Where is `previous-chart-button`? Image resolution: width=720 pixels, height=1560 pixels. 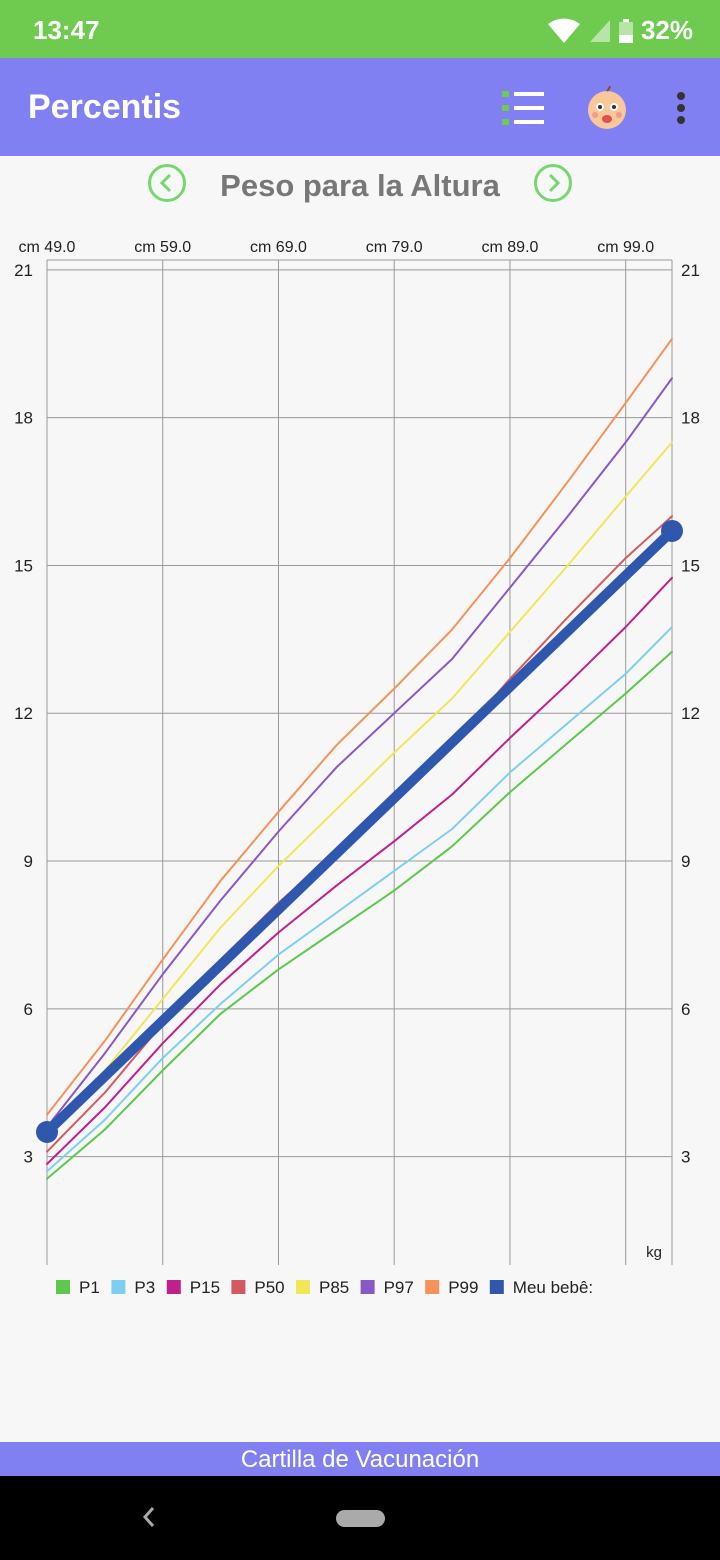 previous-chart-button is located at coordinates (167, 183).